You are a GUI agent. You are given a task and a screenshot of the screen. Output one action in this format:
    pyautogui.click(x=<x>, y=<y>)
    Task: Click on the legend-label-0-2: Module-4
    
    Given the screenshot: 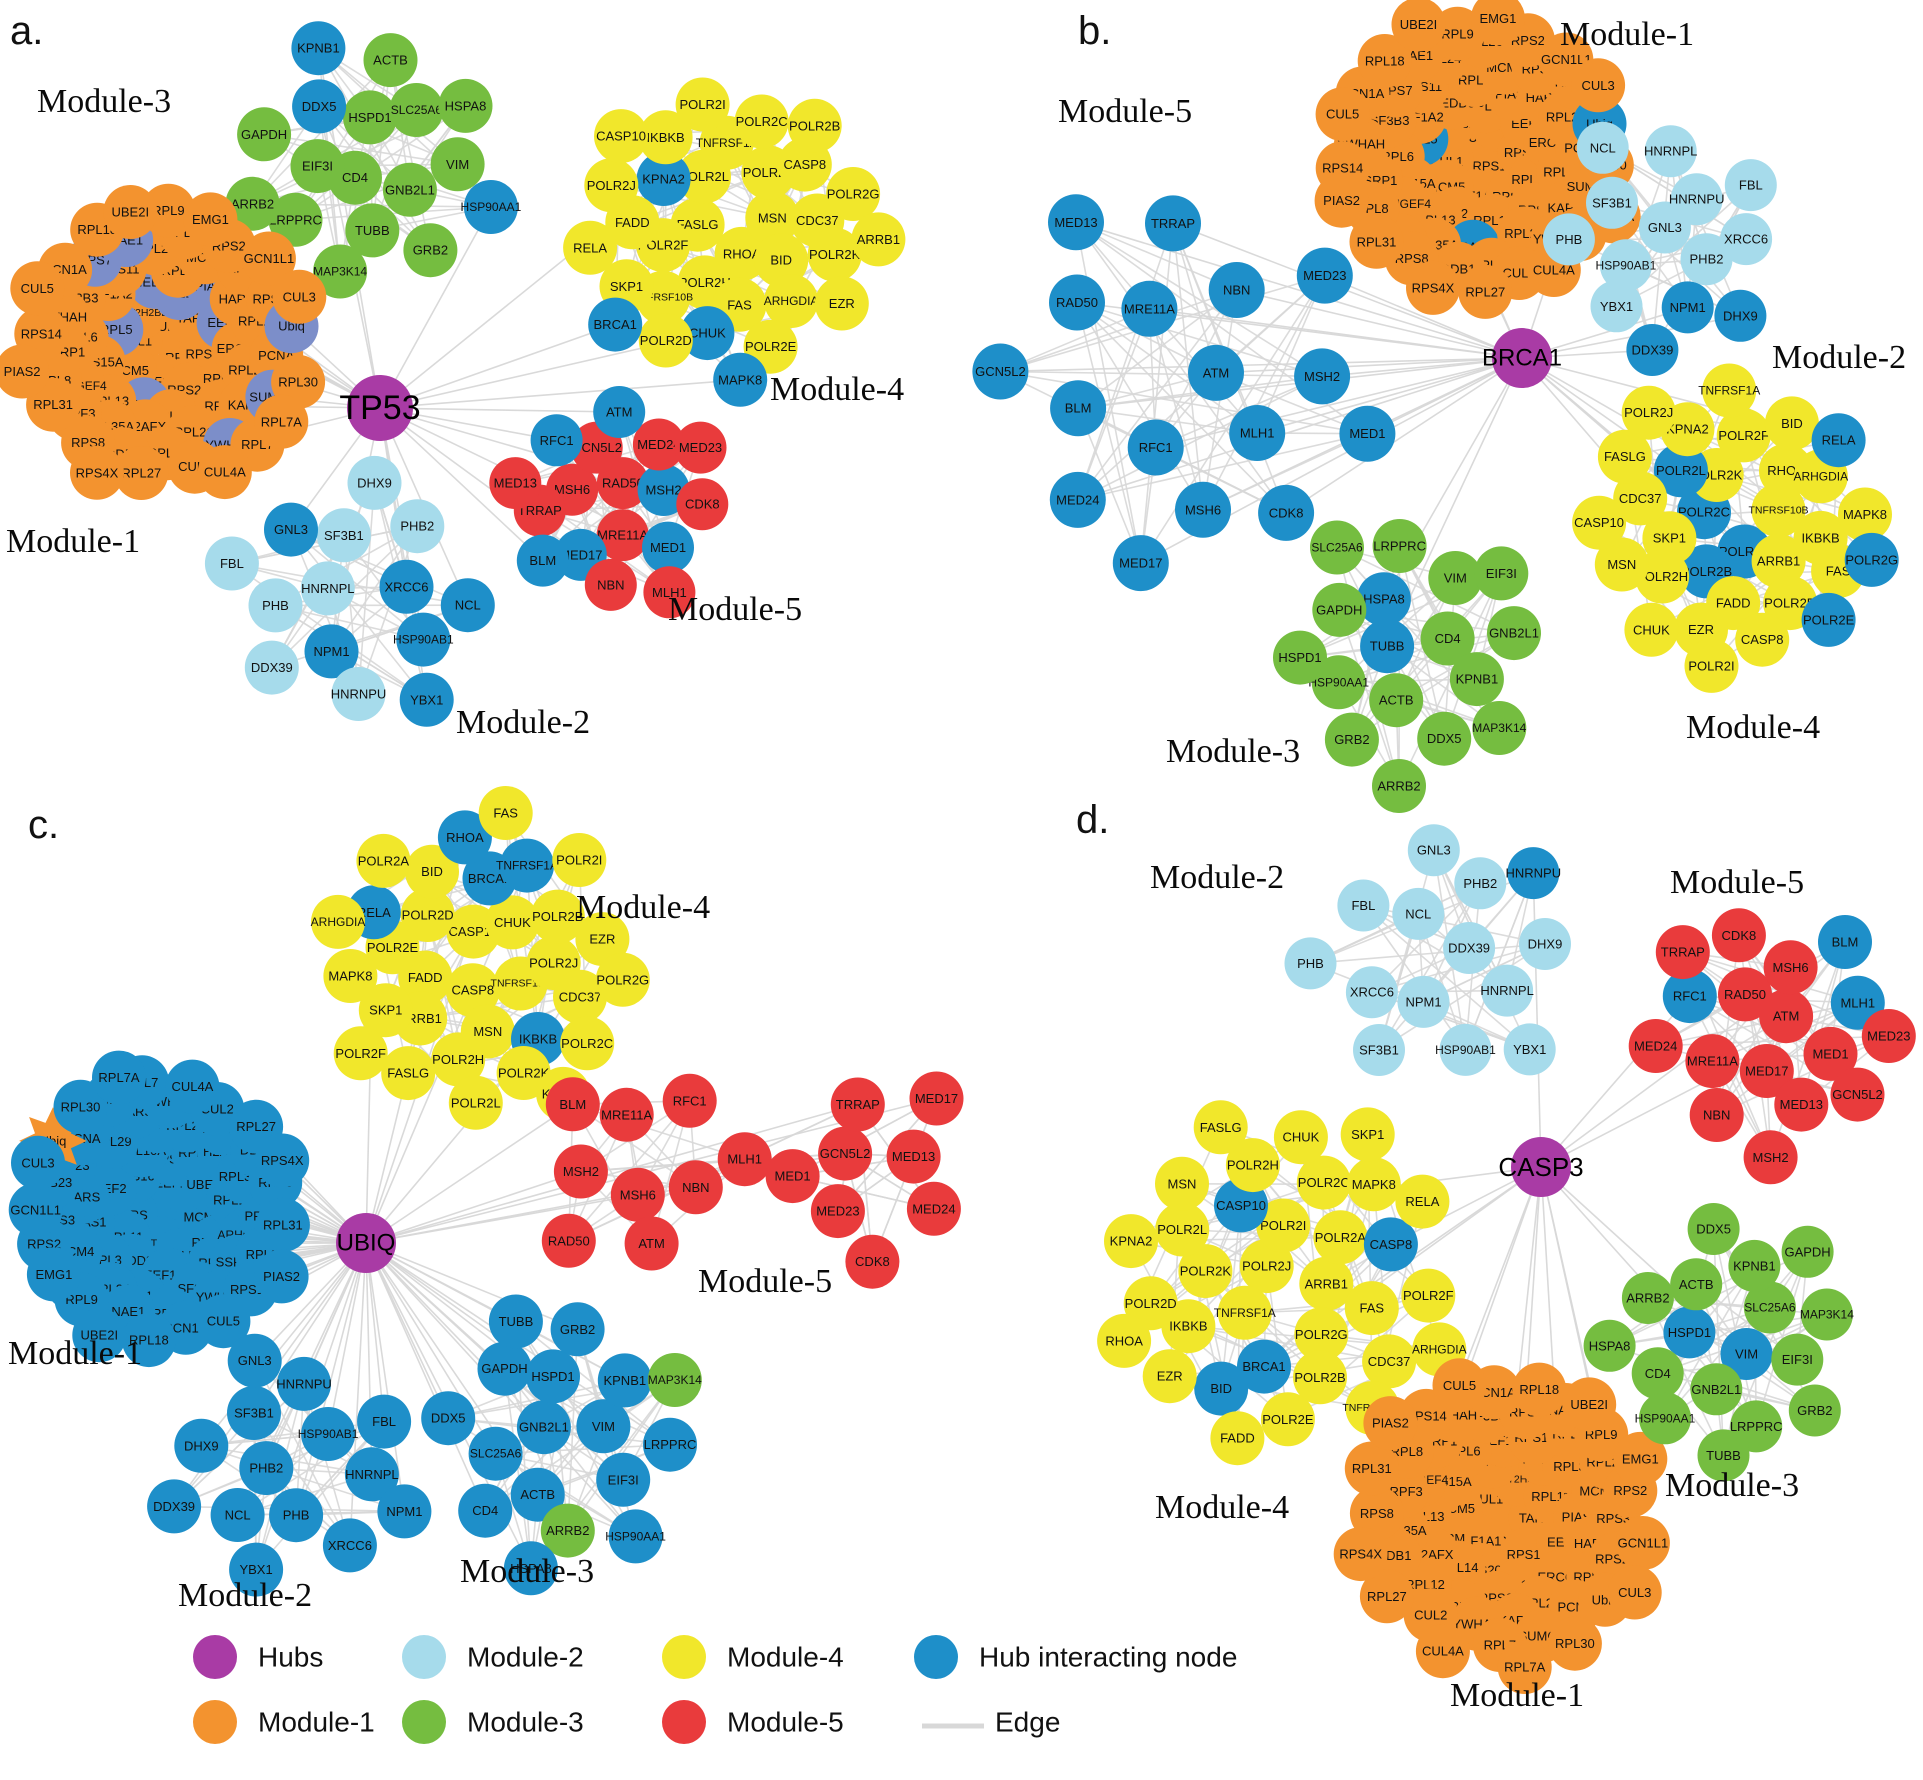 What is the action you would take?
    pyautogui.click(x=785, y=1657)
    